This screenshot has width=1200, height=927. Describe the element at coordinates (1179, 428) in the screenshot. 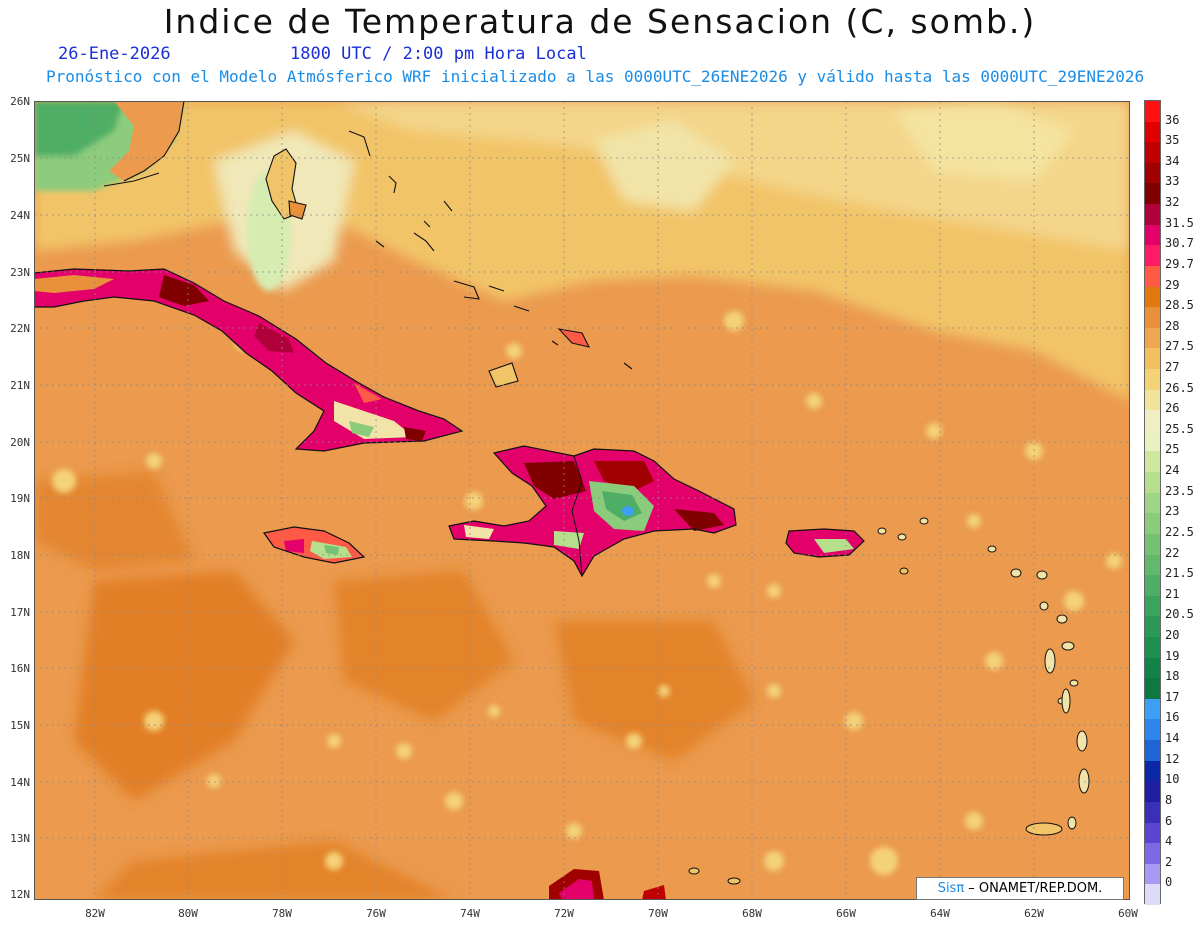

I see `colorbar-level-label: 25.5` at that location.